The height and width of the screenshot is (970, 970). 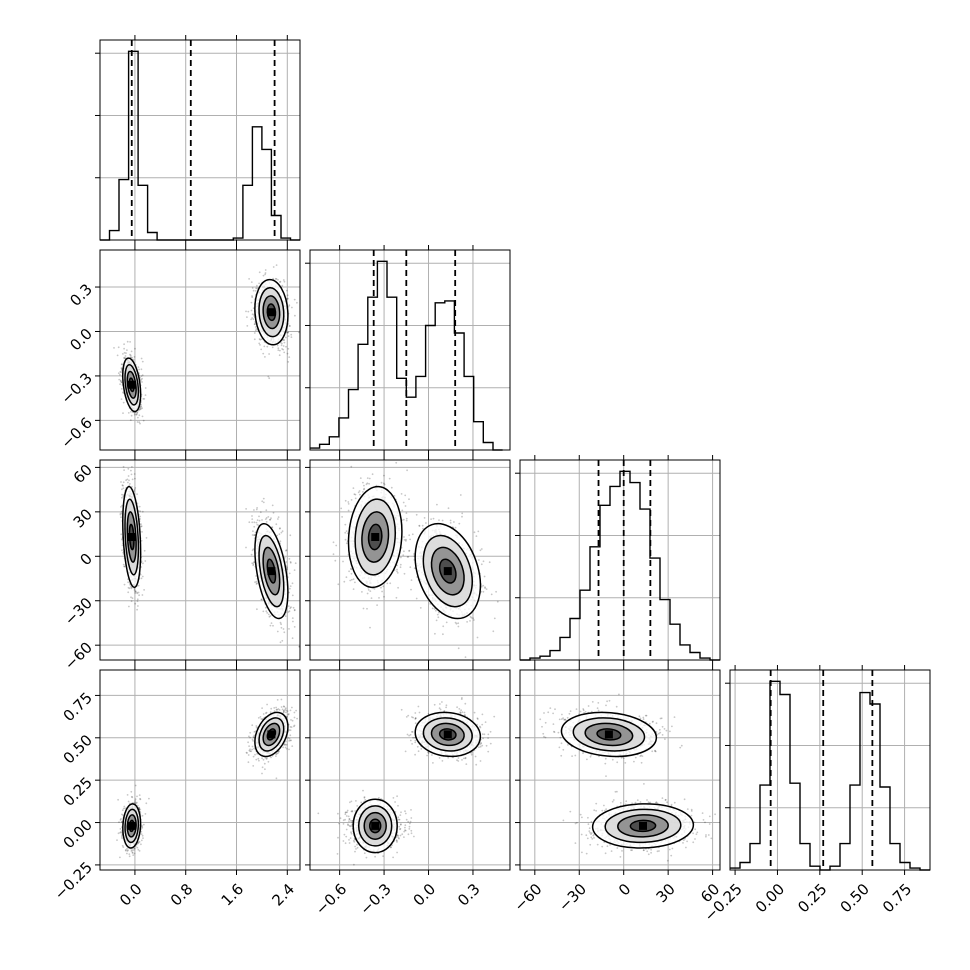 I want to click on panel-frame, so click(x=200, y=350).